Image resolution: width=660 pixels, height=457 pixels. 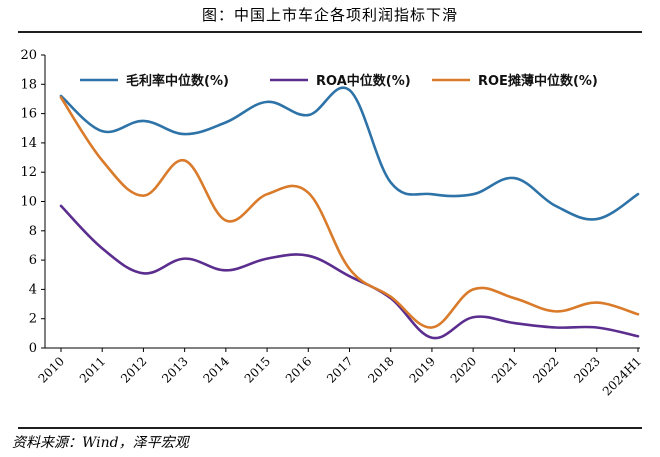 I want to click on x-tick-label: 2019, so click(x=422, y=369).